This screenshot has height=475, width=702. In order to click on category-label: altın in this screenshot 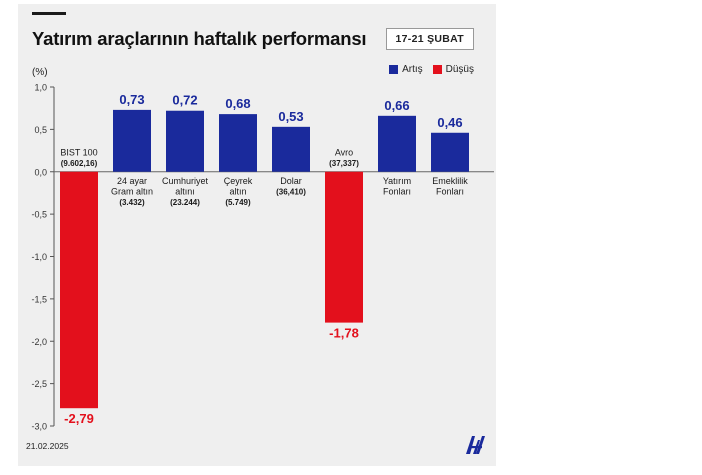, I will do `click(237, 191)`.